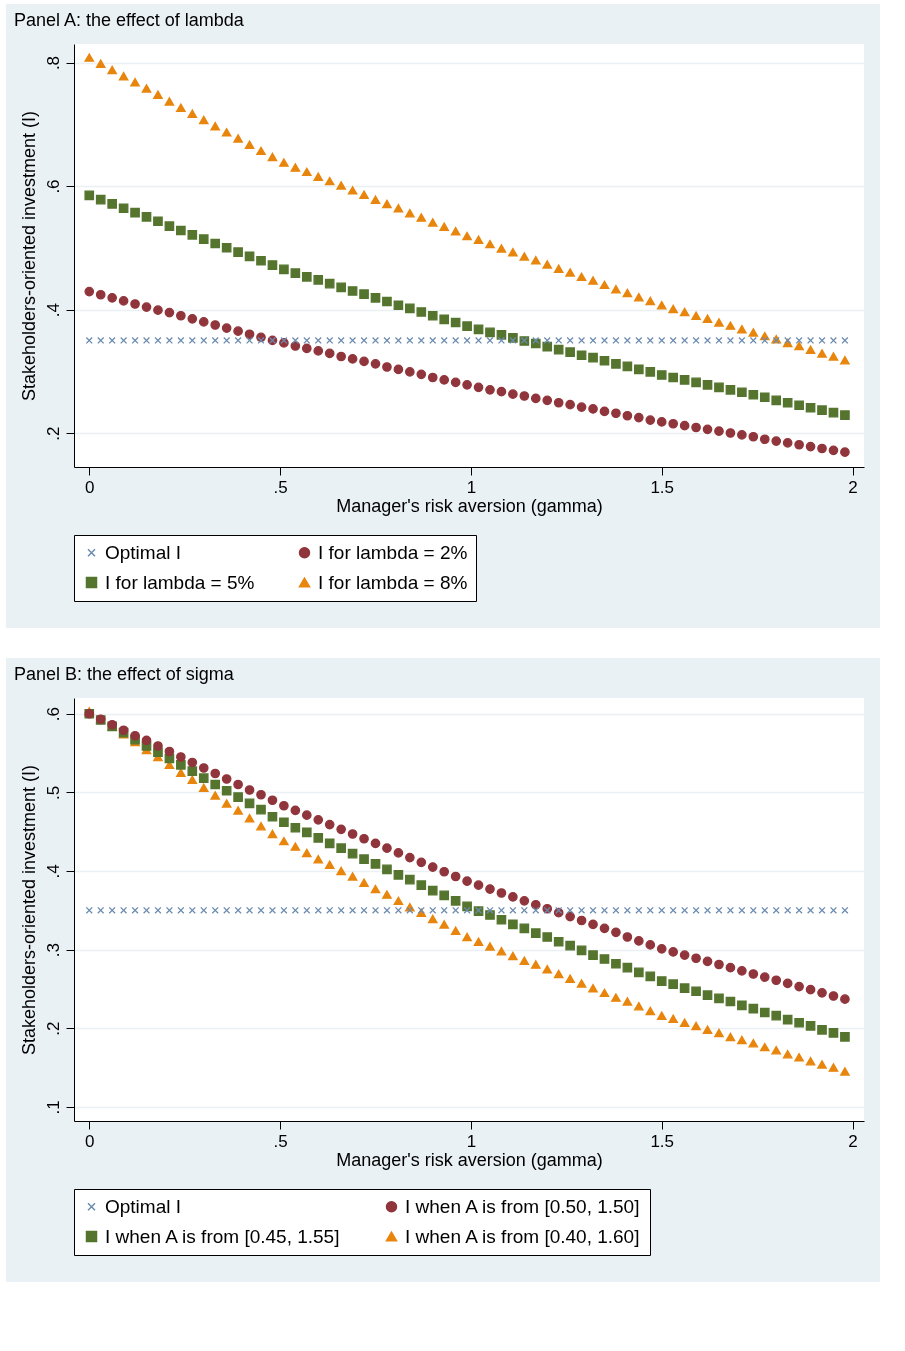 Image resolution: width=905 pixels, height=1351 pixels. I want to click on y-tick-label: .3, so click(53, 950).